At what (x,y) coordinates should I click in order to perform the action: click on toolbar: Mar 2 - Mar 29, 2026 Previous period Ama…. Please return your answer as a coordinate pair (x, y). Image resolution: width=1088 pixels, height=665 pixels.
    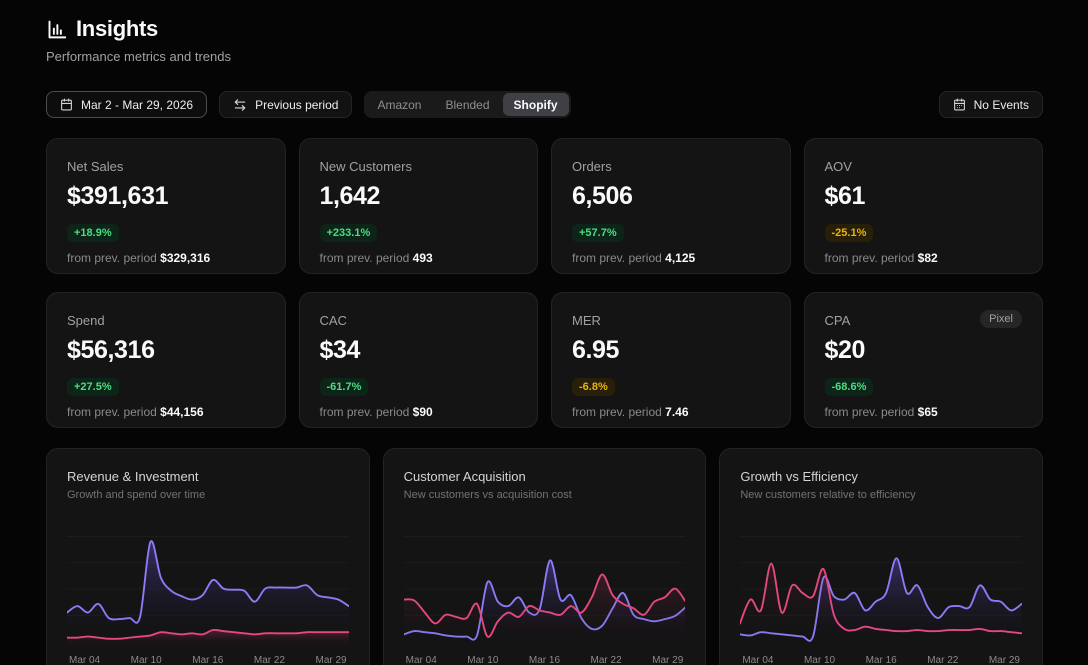
    Looking at the image, I should click on (544, 104).